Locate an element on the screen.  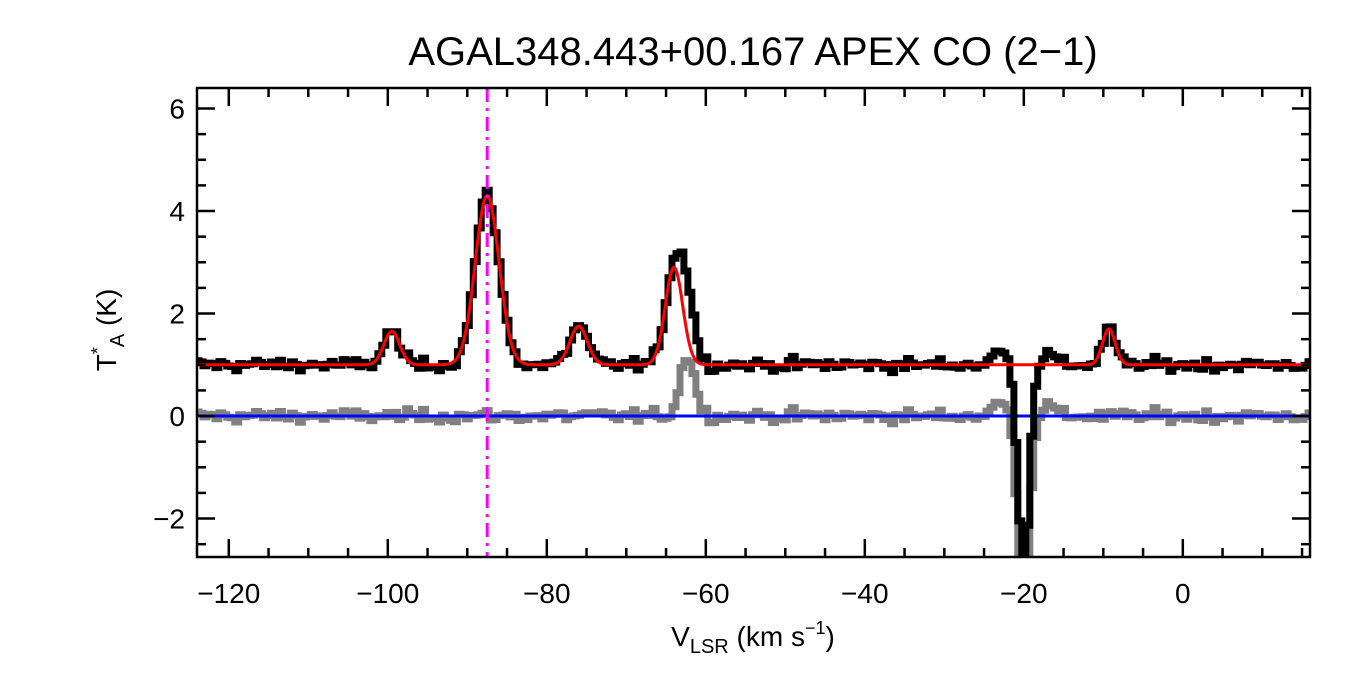
x-tick-label: −60 is located at coordinates (706, 593).